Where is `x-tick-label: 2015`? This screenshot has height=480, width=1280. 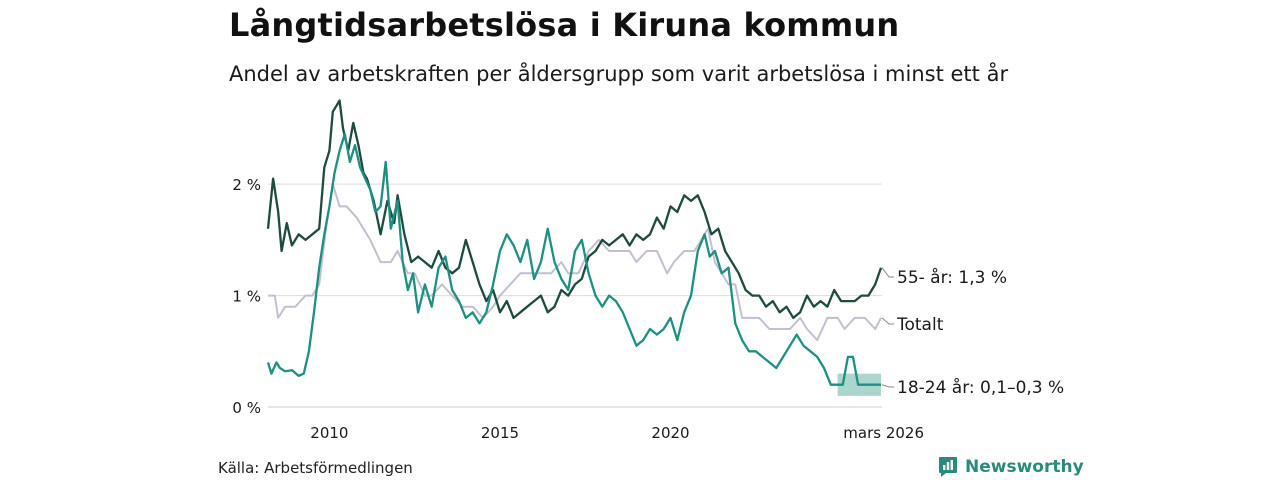 x-tick-label: 2015 is located at coordinates (500, 433).